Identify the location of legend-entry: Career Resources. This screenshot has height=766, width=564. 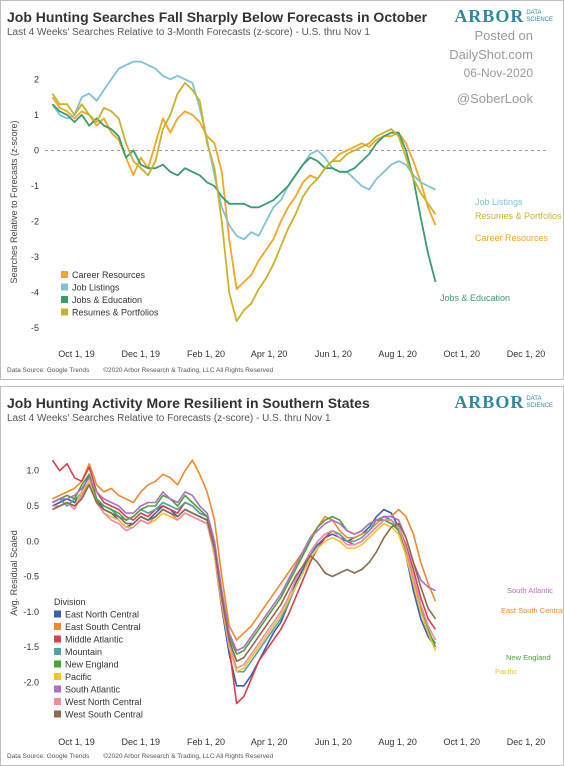
(109, 275).